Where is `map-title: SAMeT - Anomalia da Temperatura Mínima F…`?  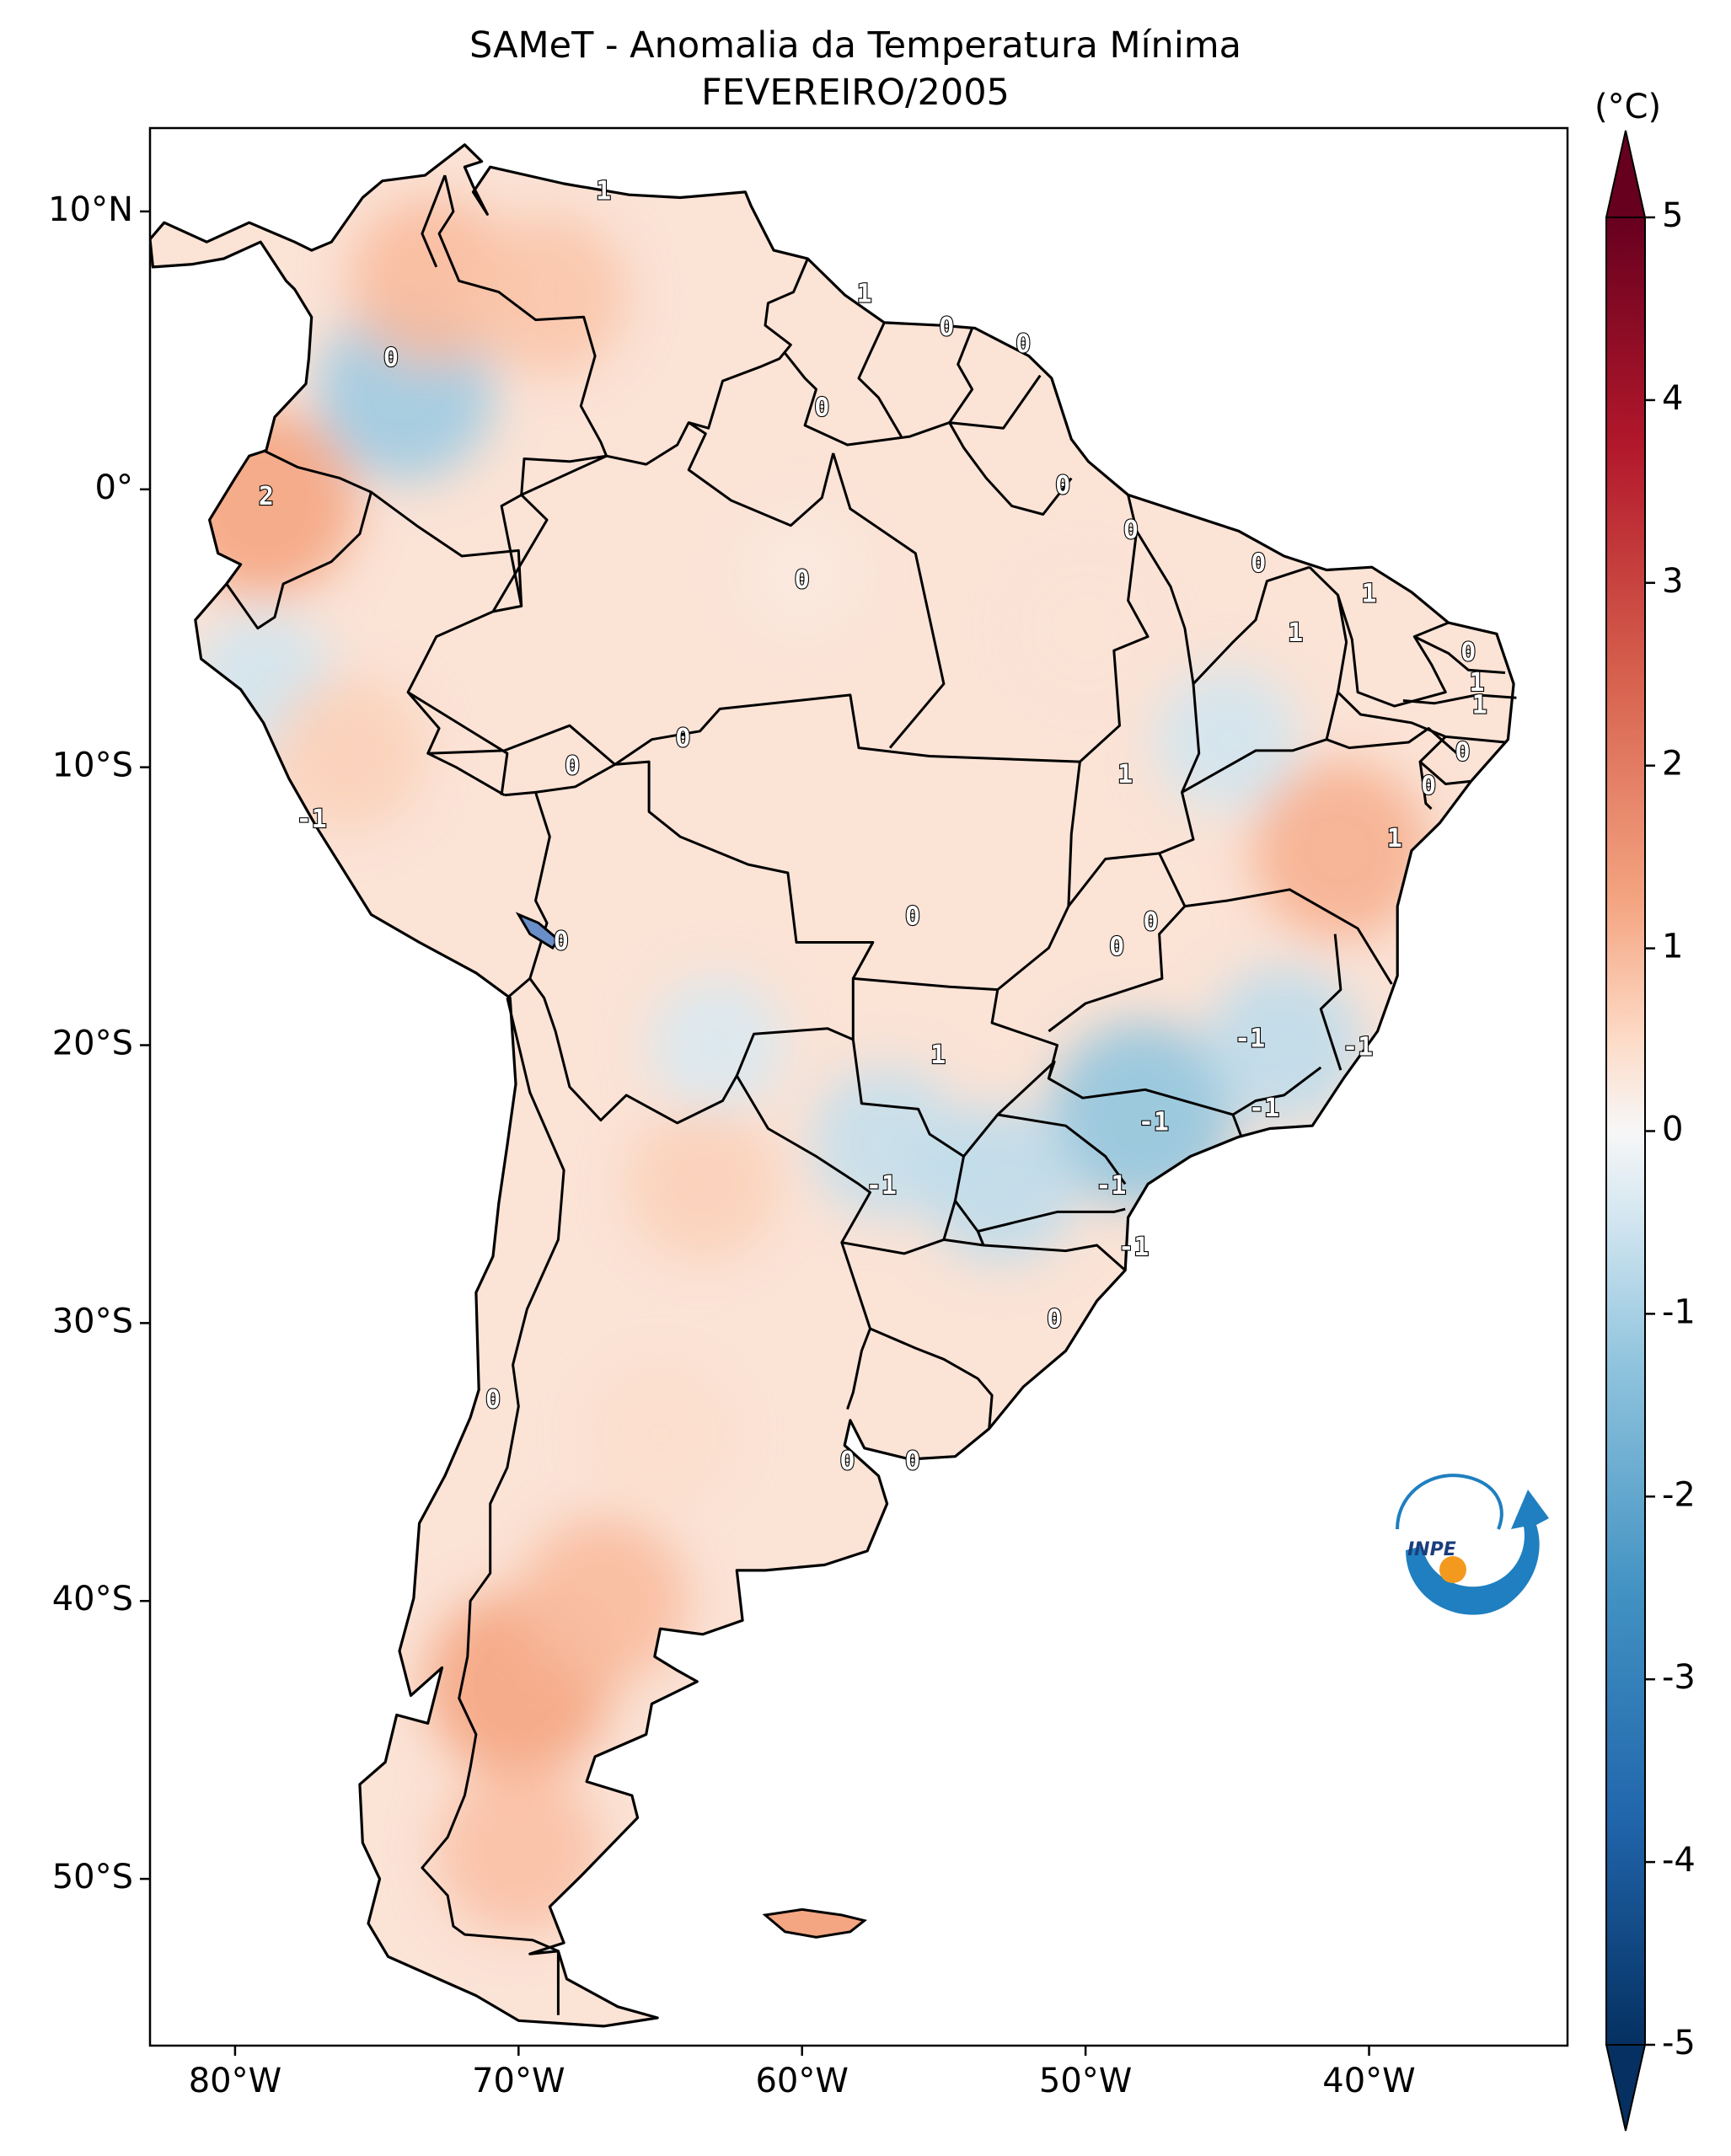 map-title: SAMeT - Anomalia da Temperatura Mínima F… is located at coordinates (855, 69).